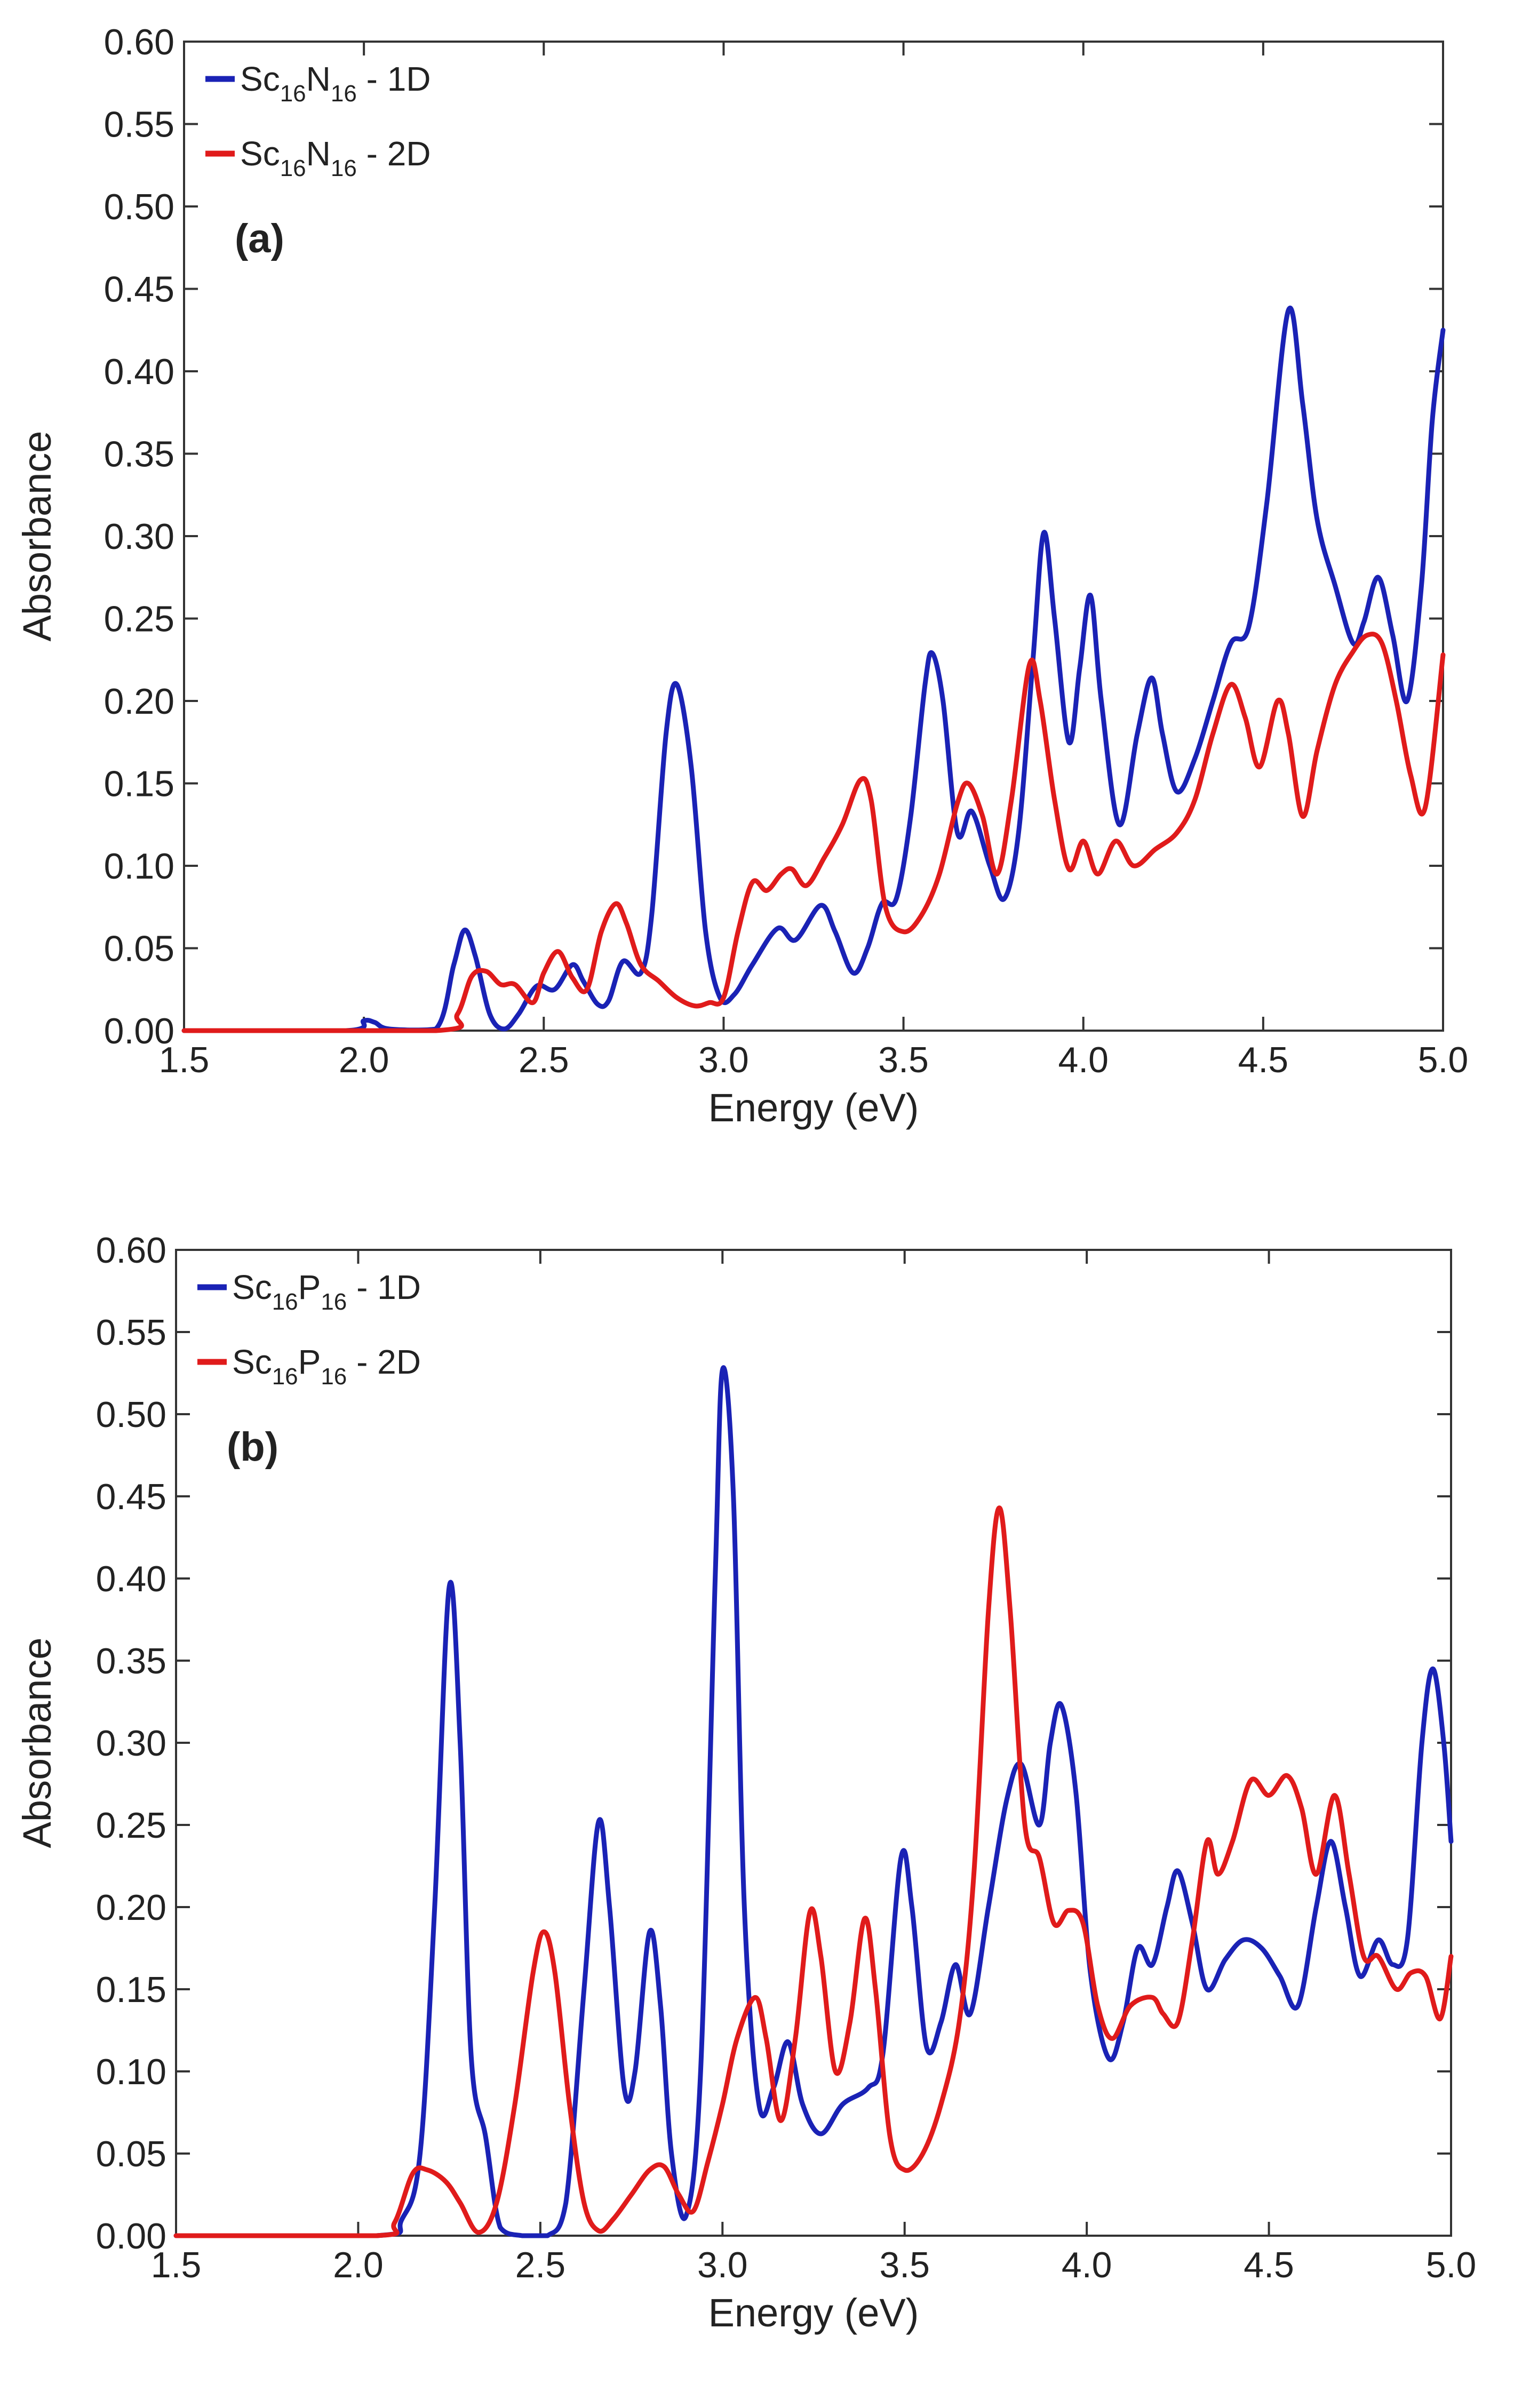  Describe the element at coordinates (259, 238) in the screenshot. I see `panel-label: (a)` at that location.